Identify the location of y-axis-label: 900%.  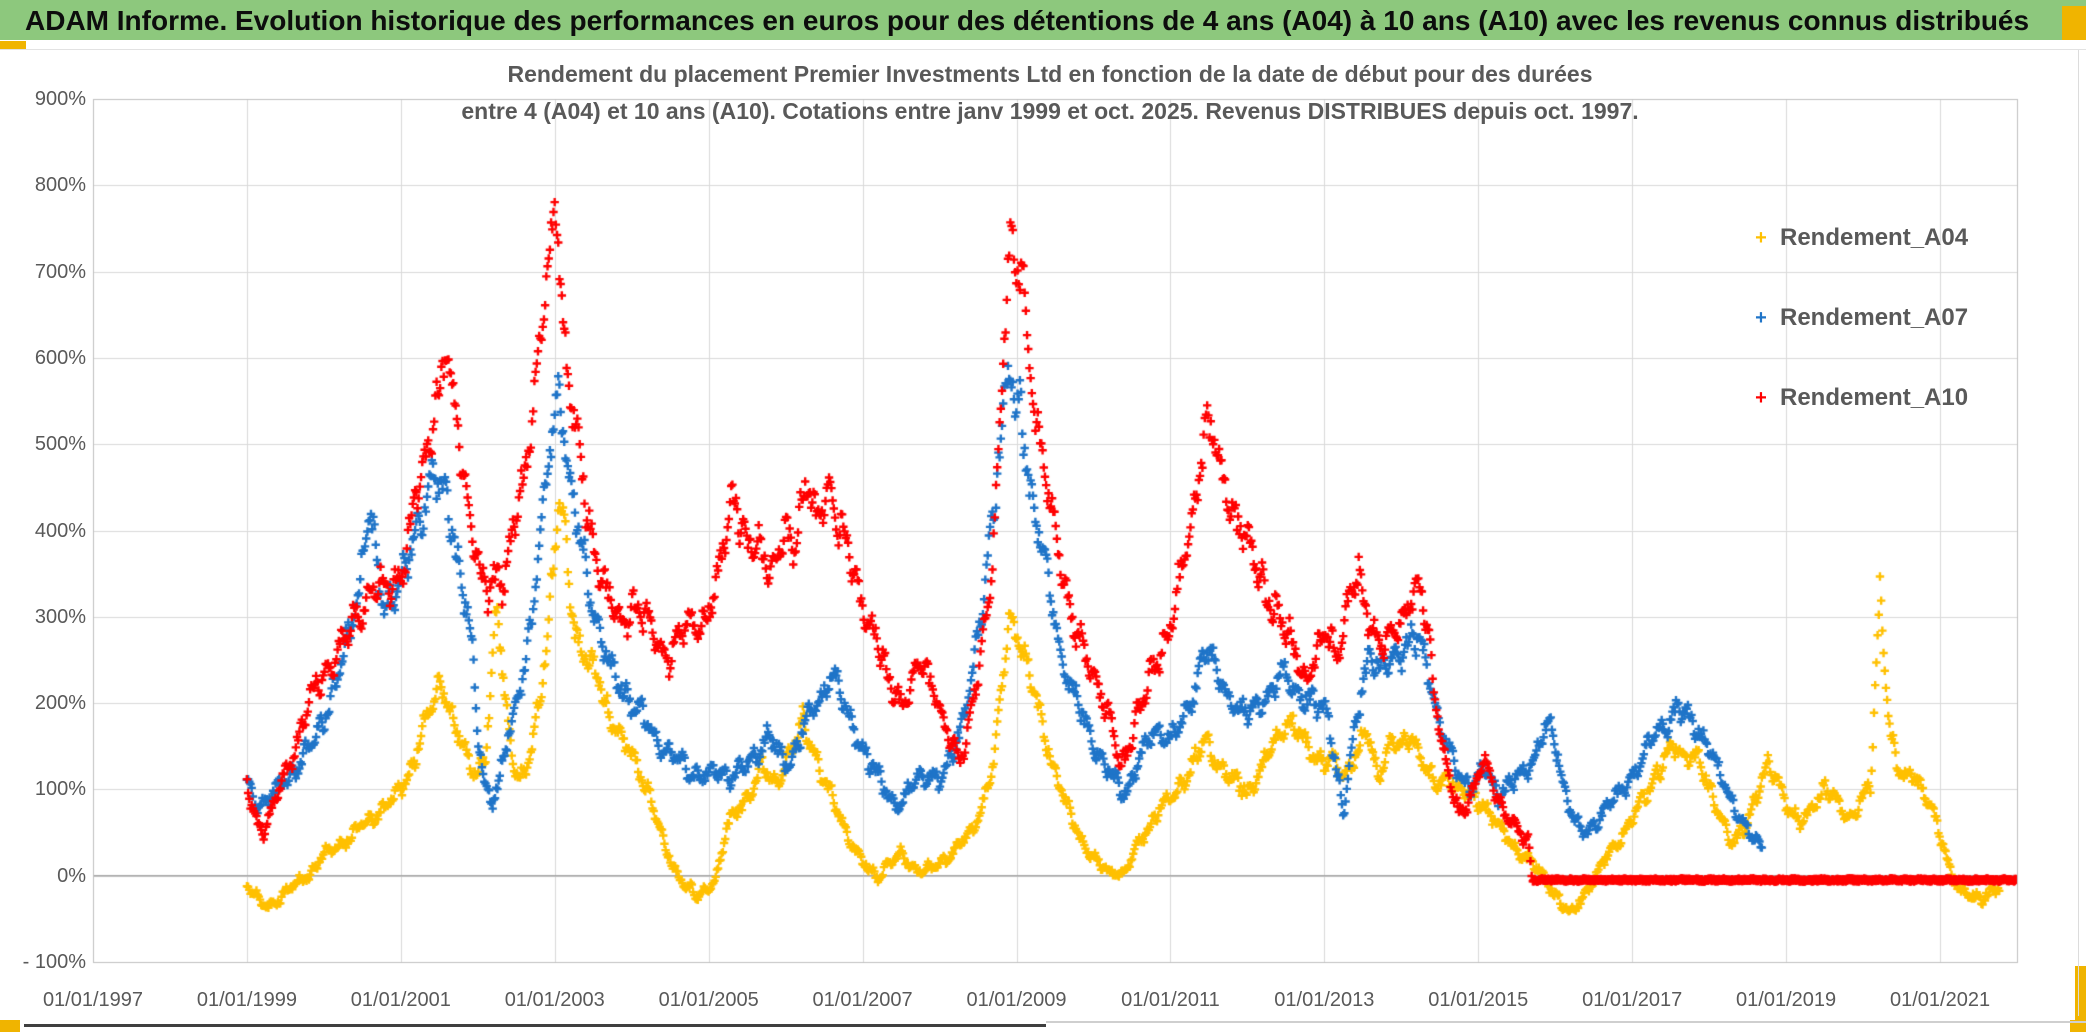
(60, 99).